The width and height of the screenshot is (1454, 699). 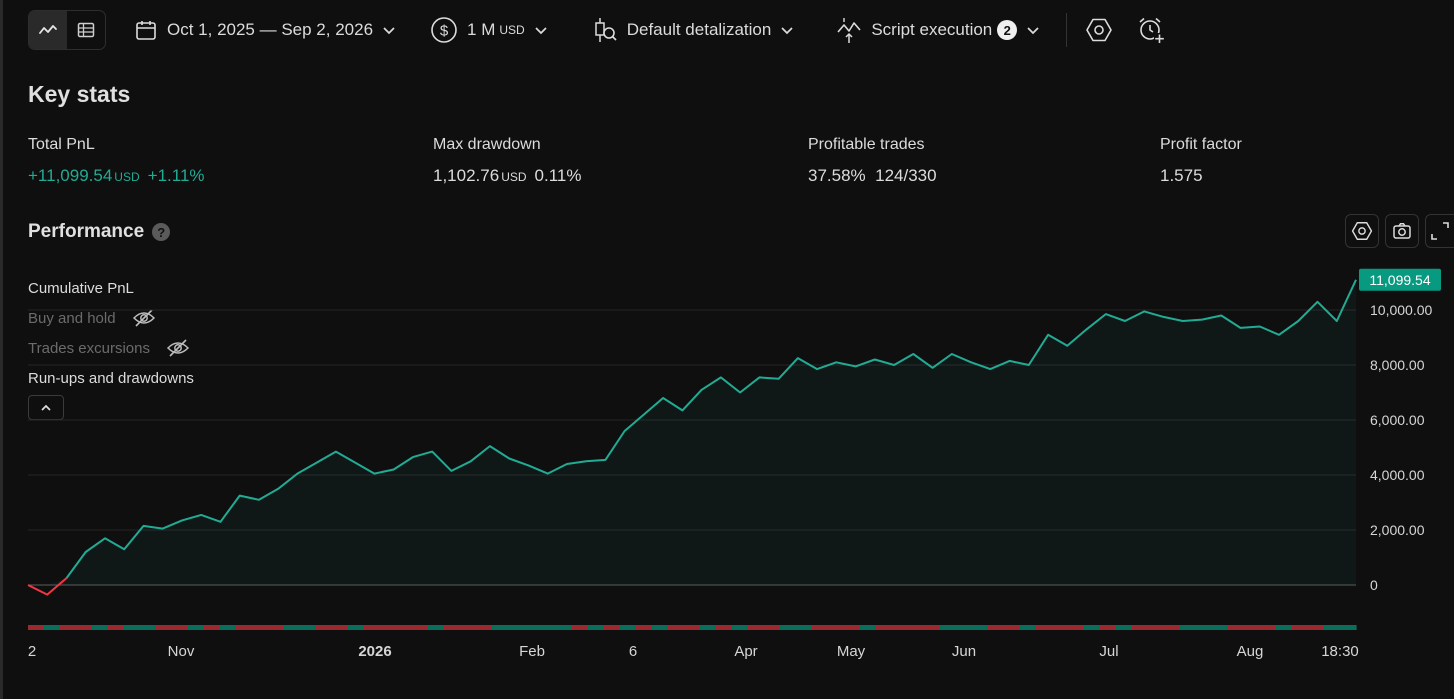 I want to click on x-tick-label: 2026, so click(x=374, y=651).